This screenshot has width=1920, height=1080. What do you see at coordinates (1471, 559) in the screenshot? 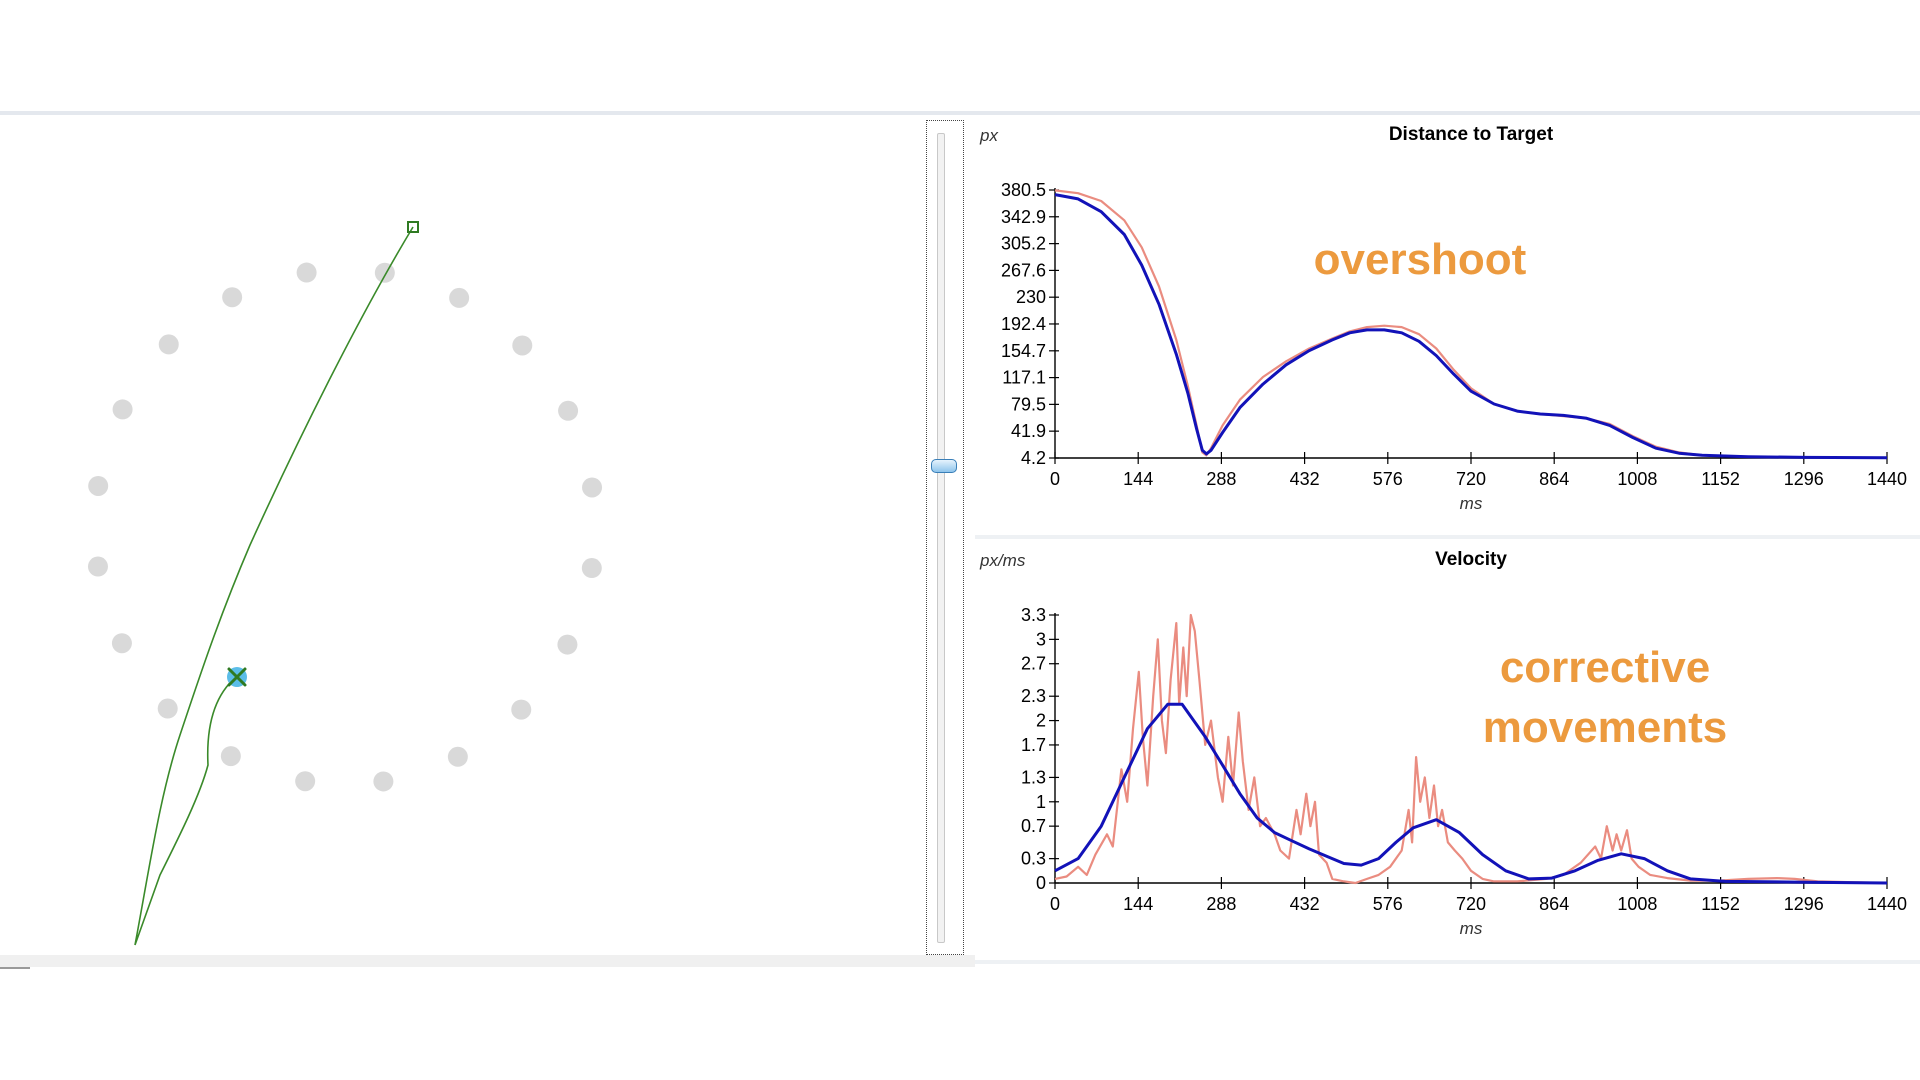
I see `velocity-title: Velocity` at bounding box center [1471, 559].